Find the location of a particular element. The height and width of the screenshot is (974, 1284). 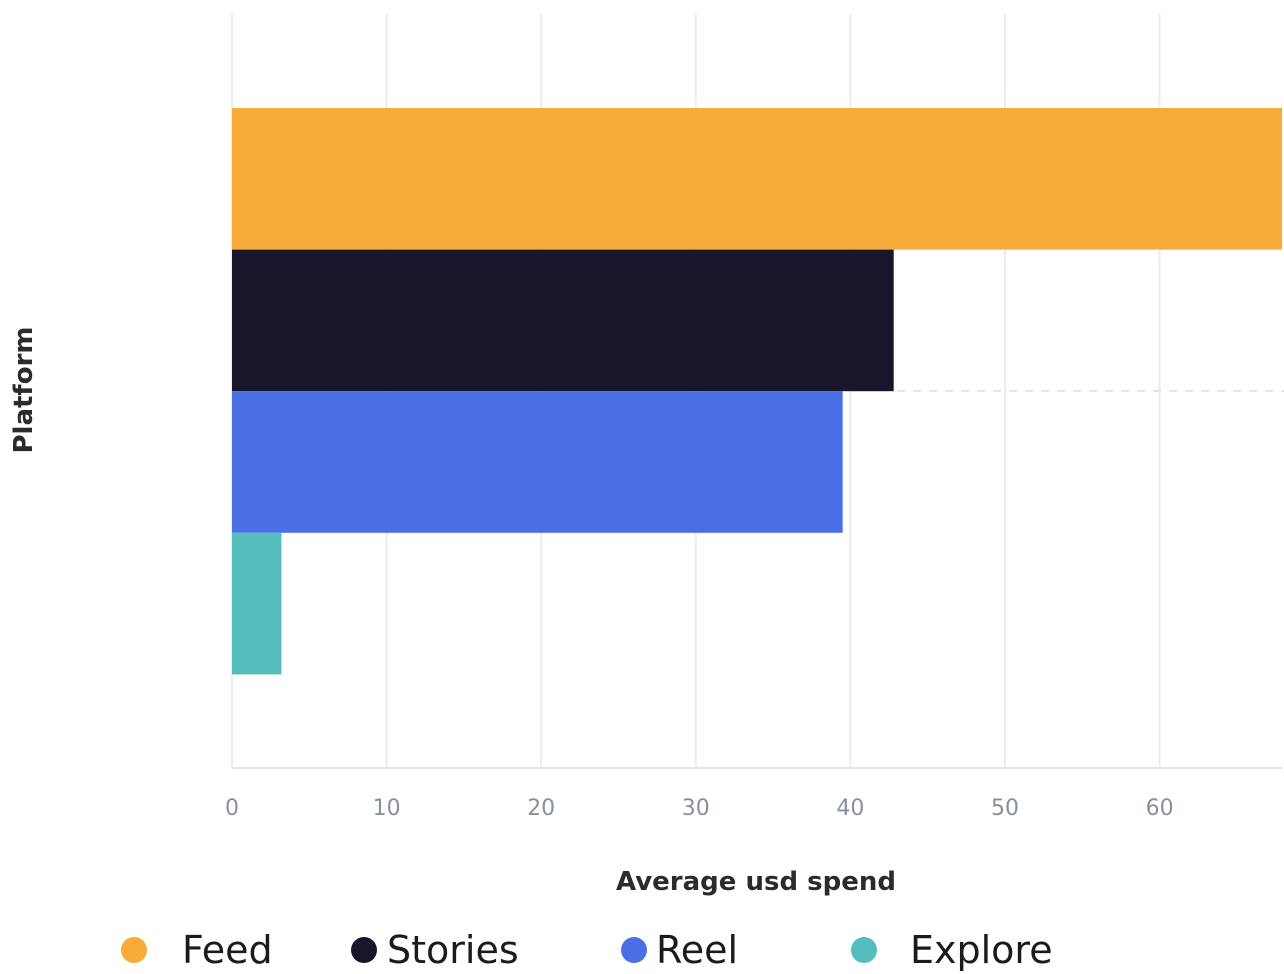

x-tick-label: 20 is located at coordinates (541, 808).